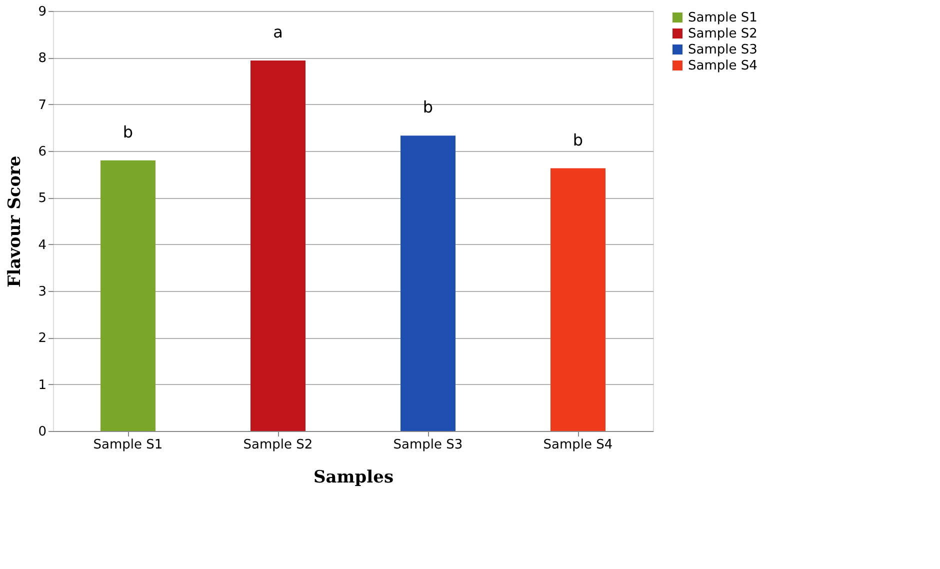 This screenshot has width=940, height=569. Describe the element at coordinates (723, 66) in the screenshot. I see `legend-label: Sample S4` at that location.